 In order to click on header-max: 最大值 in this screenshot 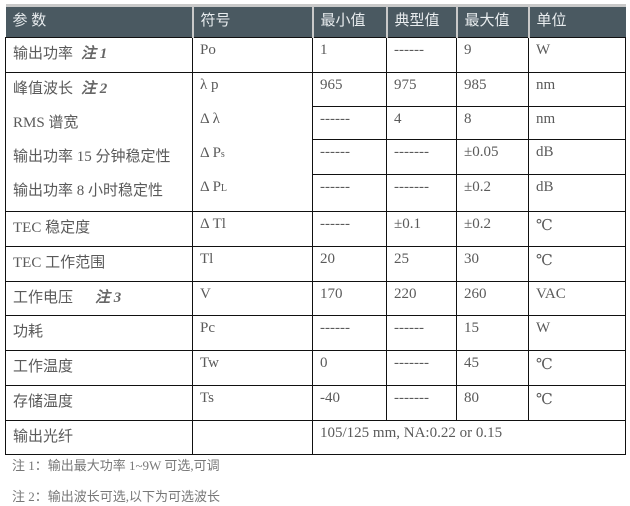, I will do `click(492, 21)`.